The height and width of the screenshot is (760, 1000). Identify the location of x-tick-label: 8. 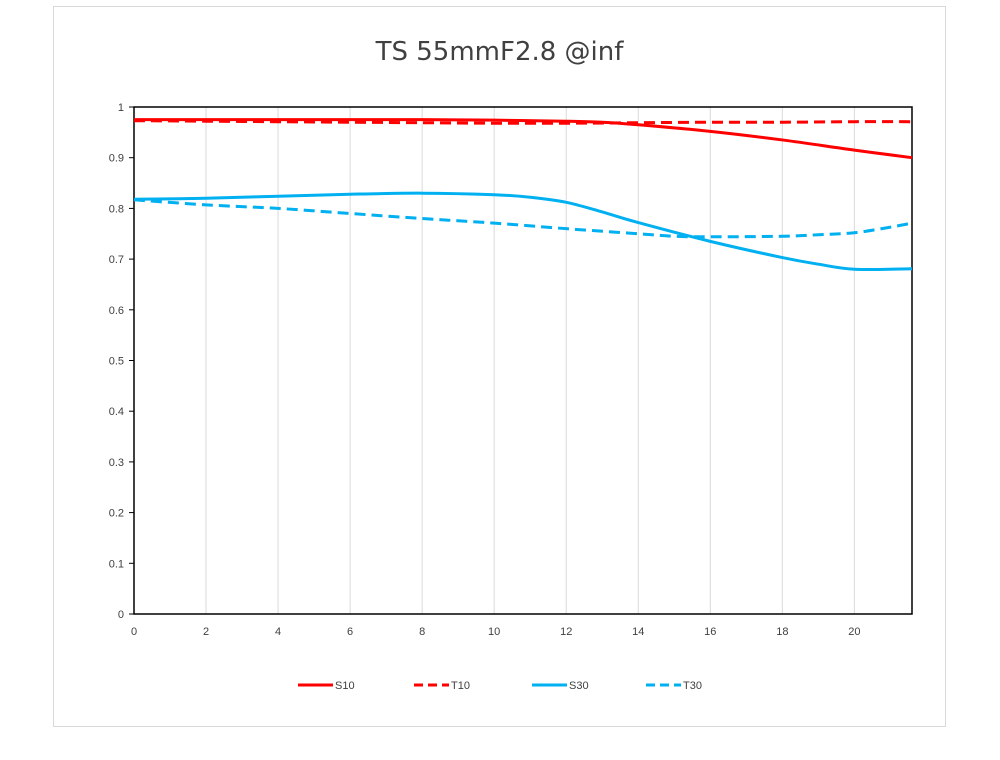
(422, 632).